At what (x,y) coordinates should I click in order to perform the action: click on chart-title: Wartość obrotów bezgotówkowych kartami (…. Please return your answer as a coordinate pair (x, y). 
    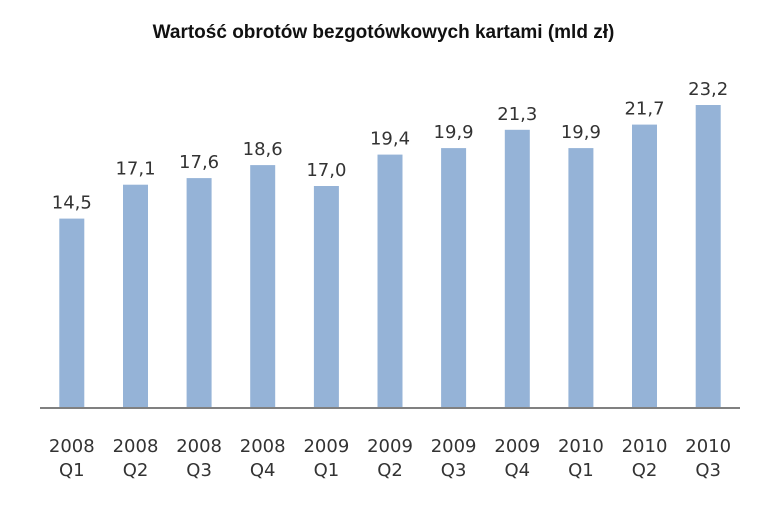
    Looking at the image, I should click on (383, 32).